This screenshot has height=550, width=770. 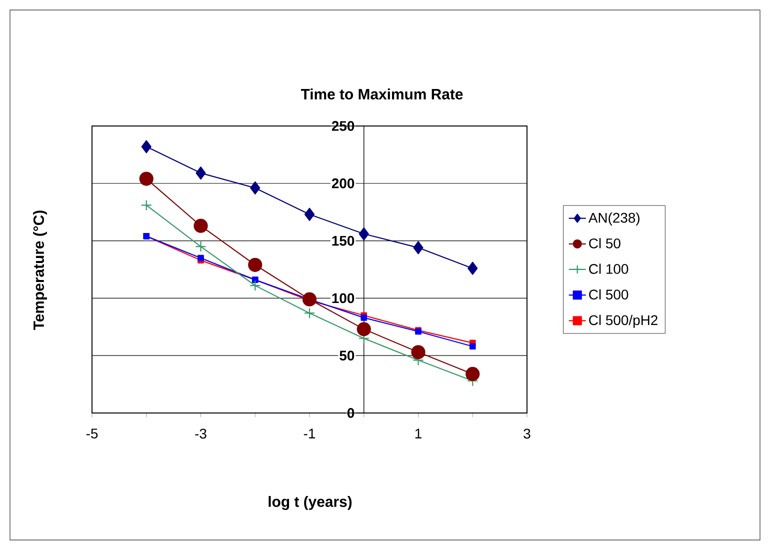 What do you see at coordinates (608, 294) in the screenshot?
I see `legend-label: Cl 500` at bounding box center [608, 294].